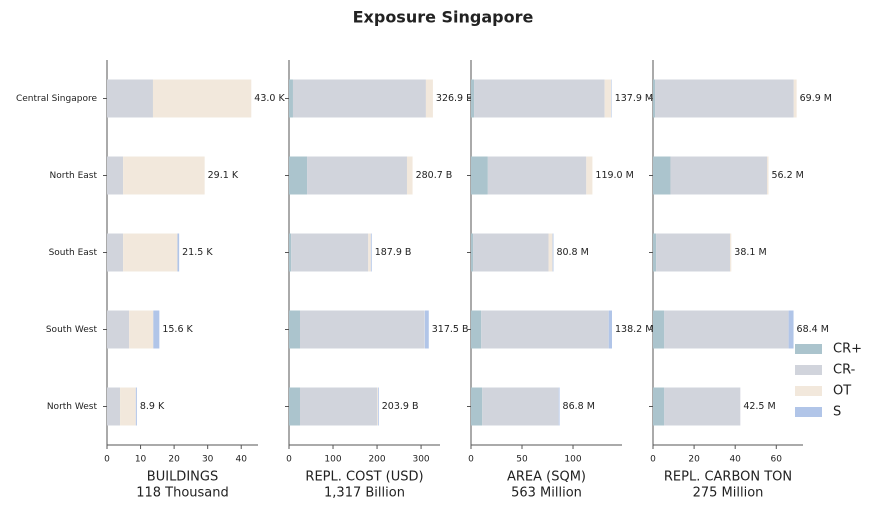 The height and width of the screenshot is (510, 880). What do you see at coordinates (572, 252) in the screenshot?
I see `value-label: 80.8 M` at bounding box center [572, 252].